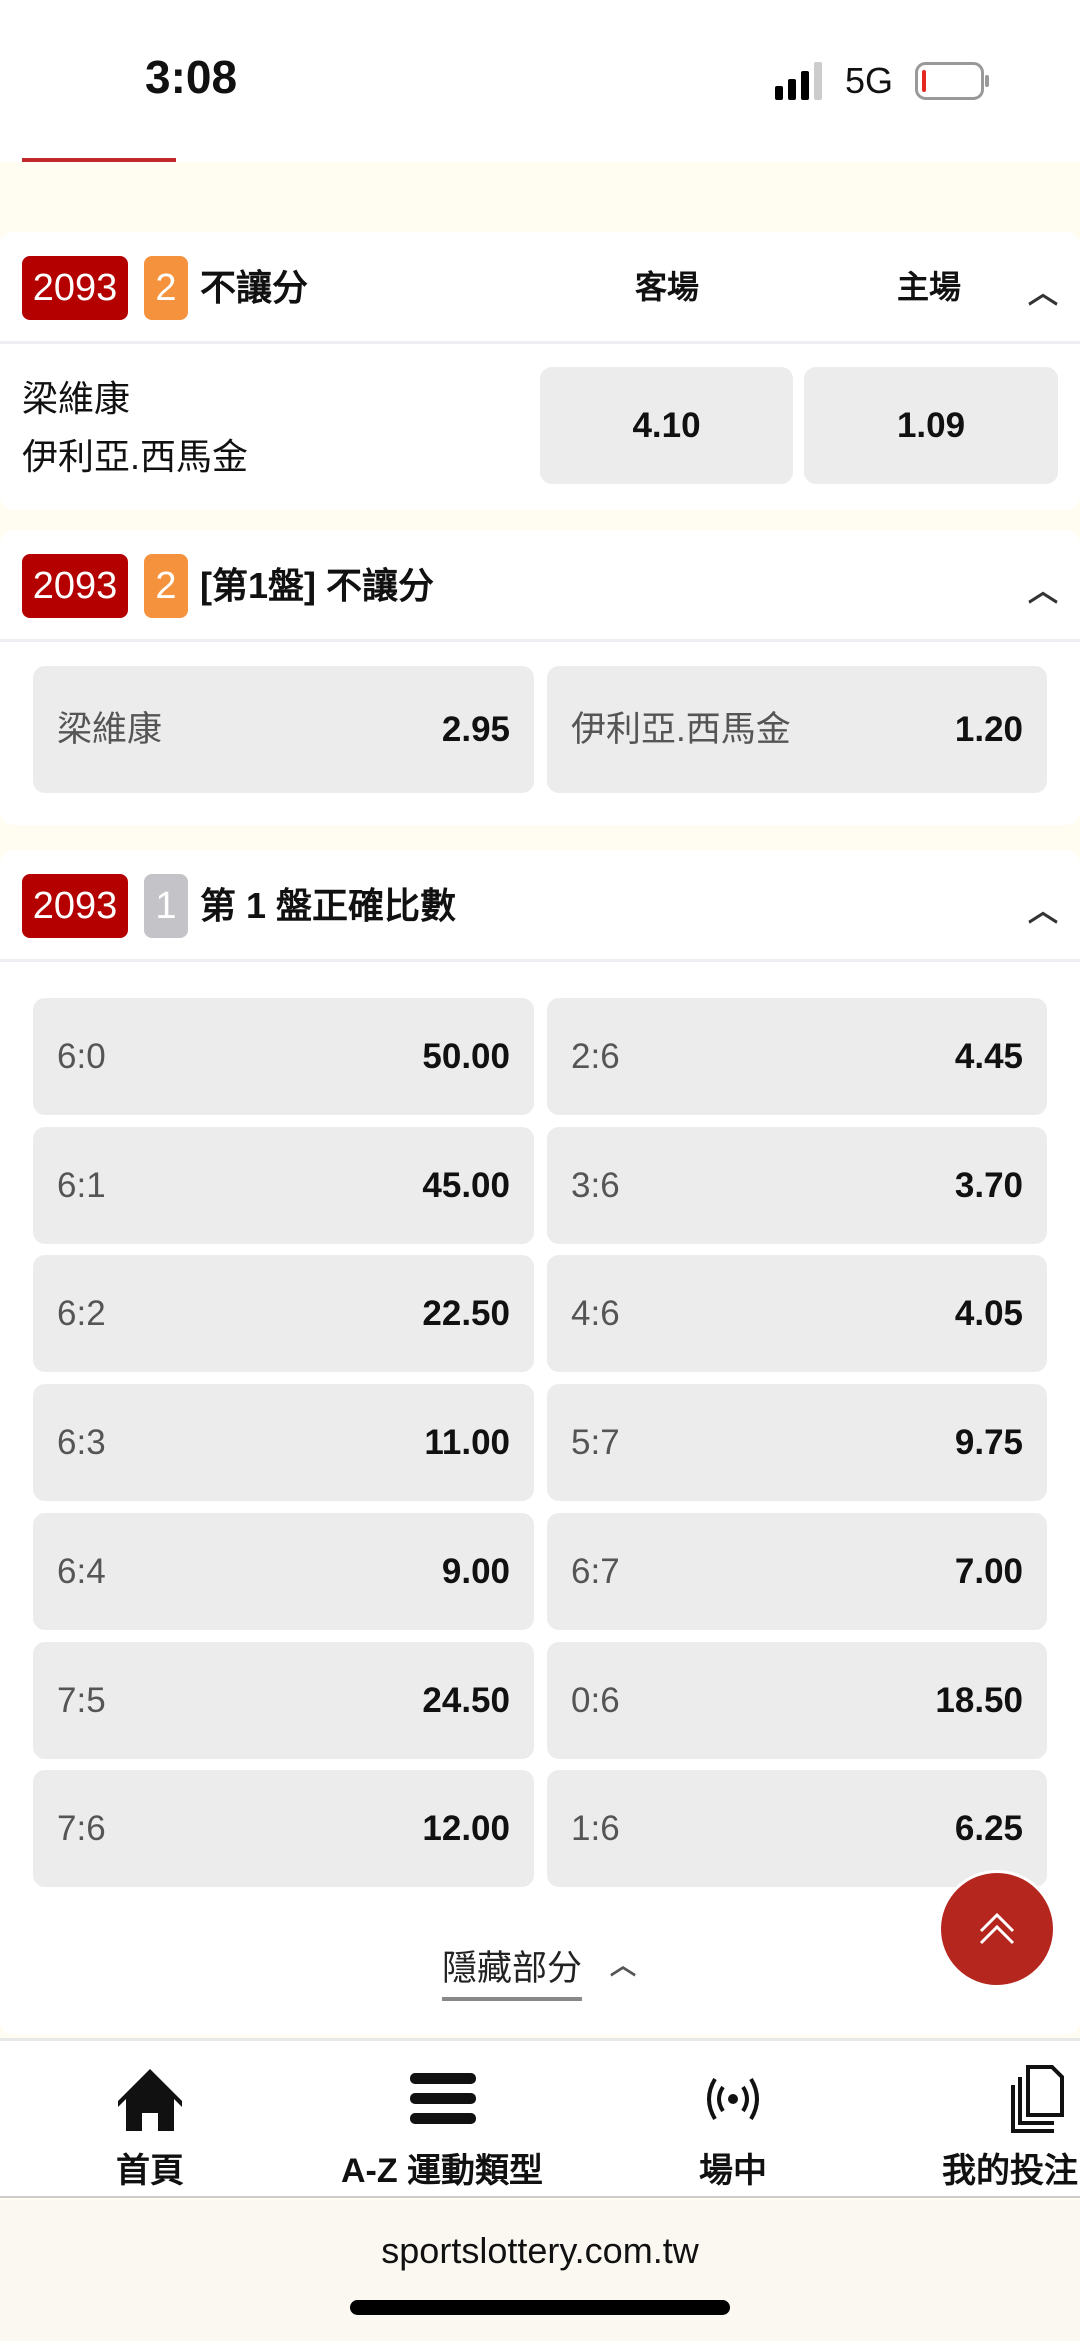  I want to click on odds-button: 伊利亞.西馬金 1.20, so click(797, 729).